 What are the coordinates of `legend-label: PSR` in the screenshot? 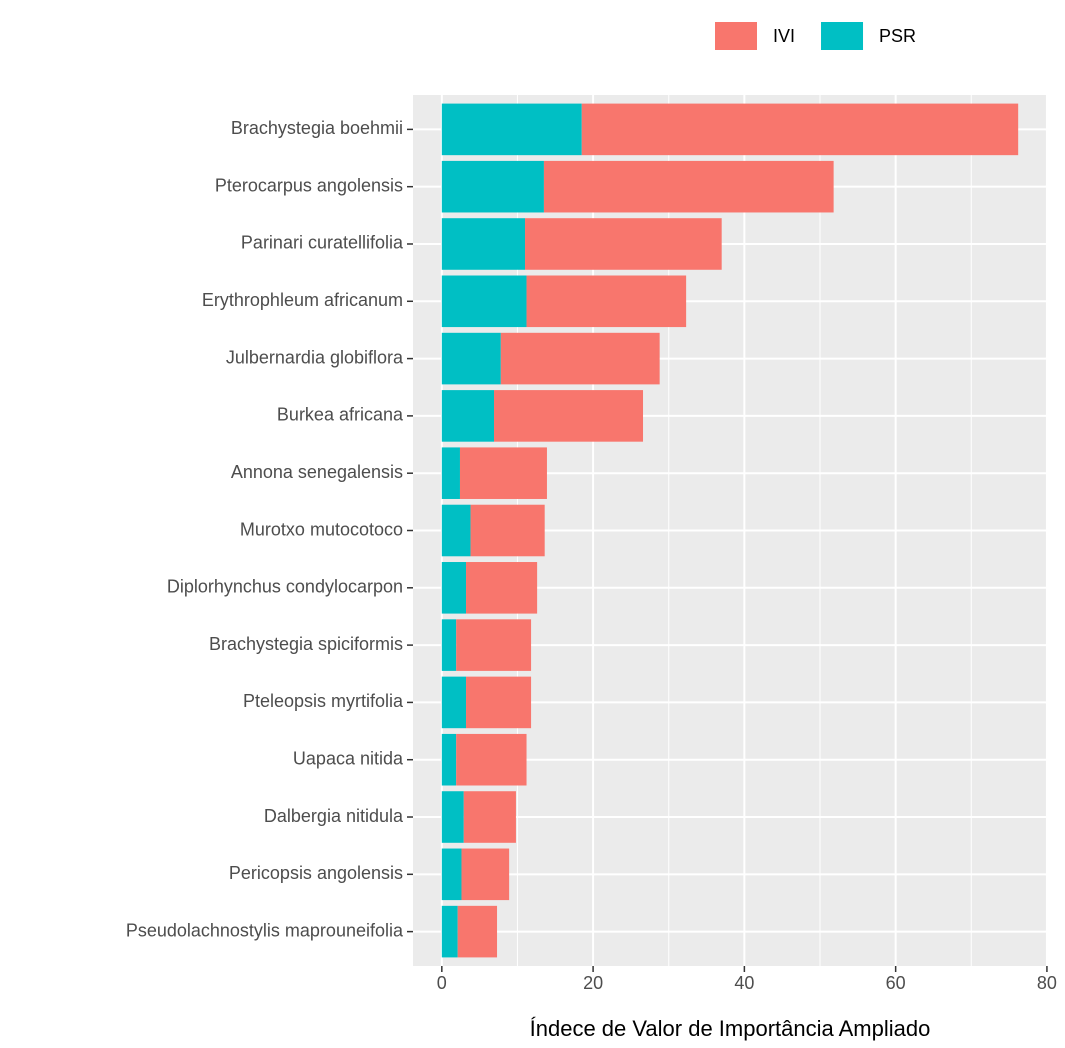 It's located at (897, 36).